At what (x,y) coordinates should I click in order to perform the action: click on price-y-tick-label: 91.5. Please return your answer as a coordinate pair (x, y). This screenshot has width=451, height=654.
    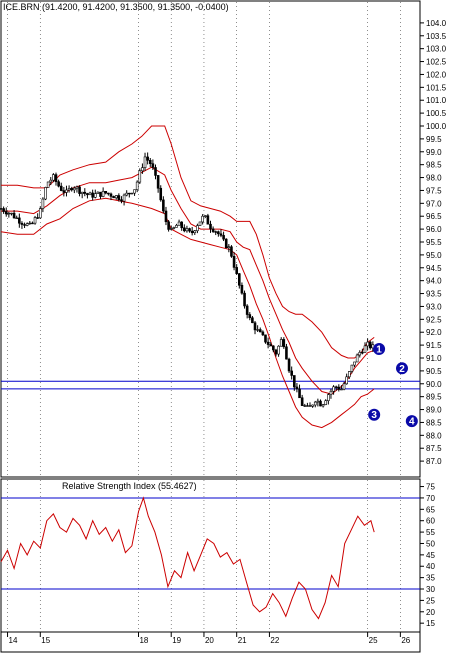
    Looking at the image, I should click on (434, 345).